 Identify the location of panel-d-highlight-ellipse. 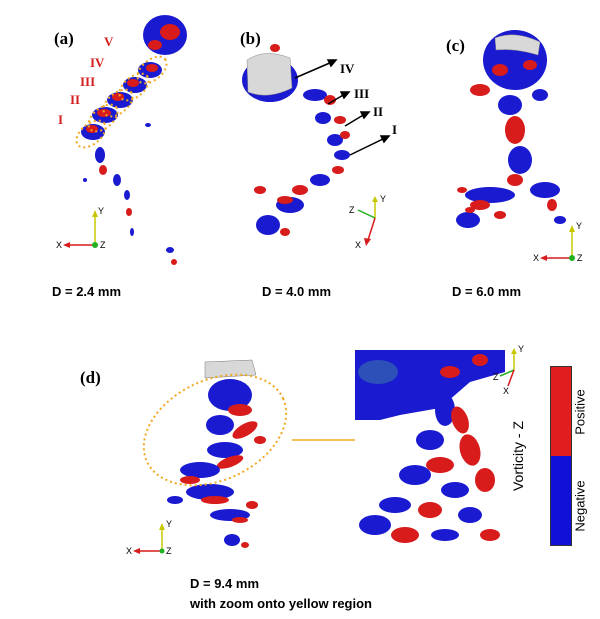
(215, 430).